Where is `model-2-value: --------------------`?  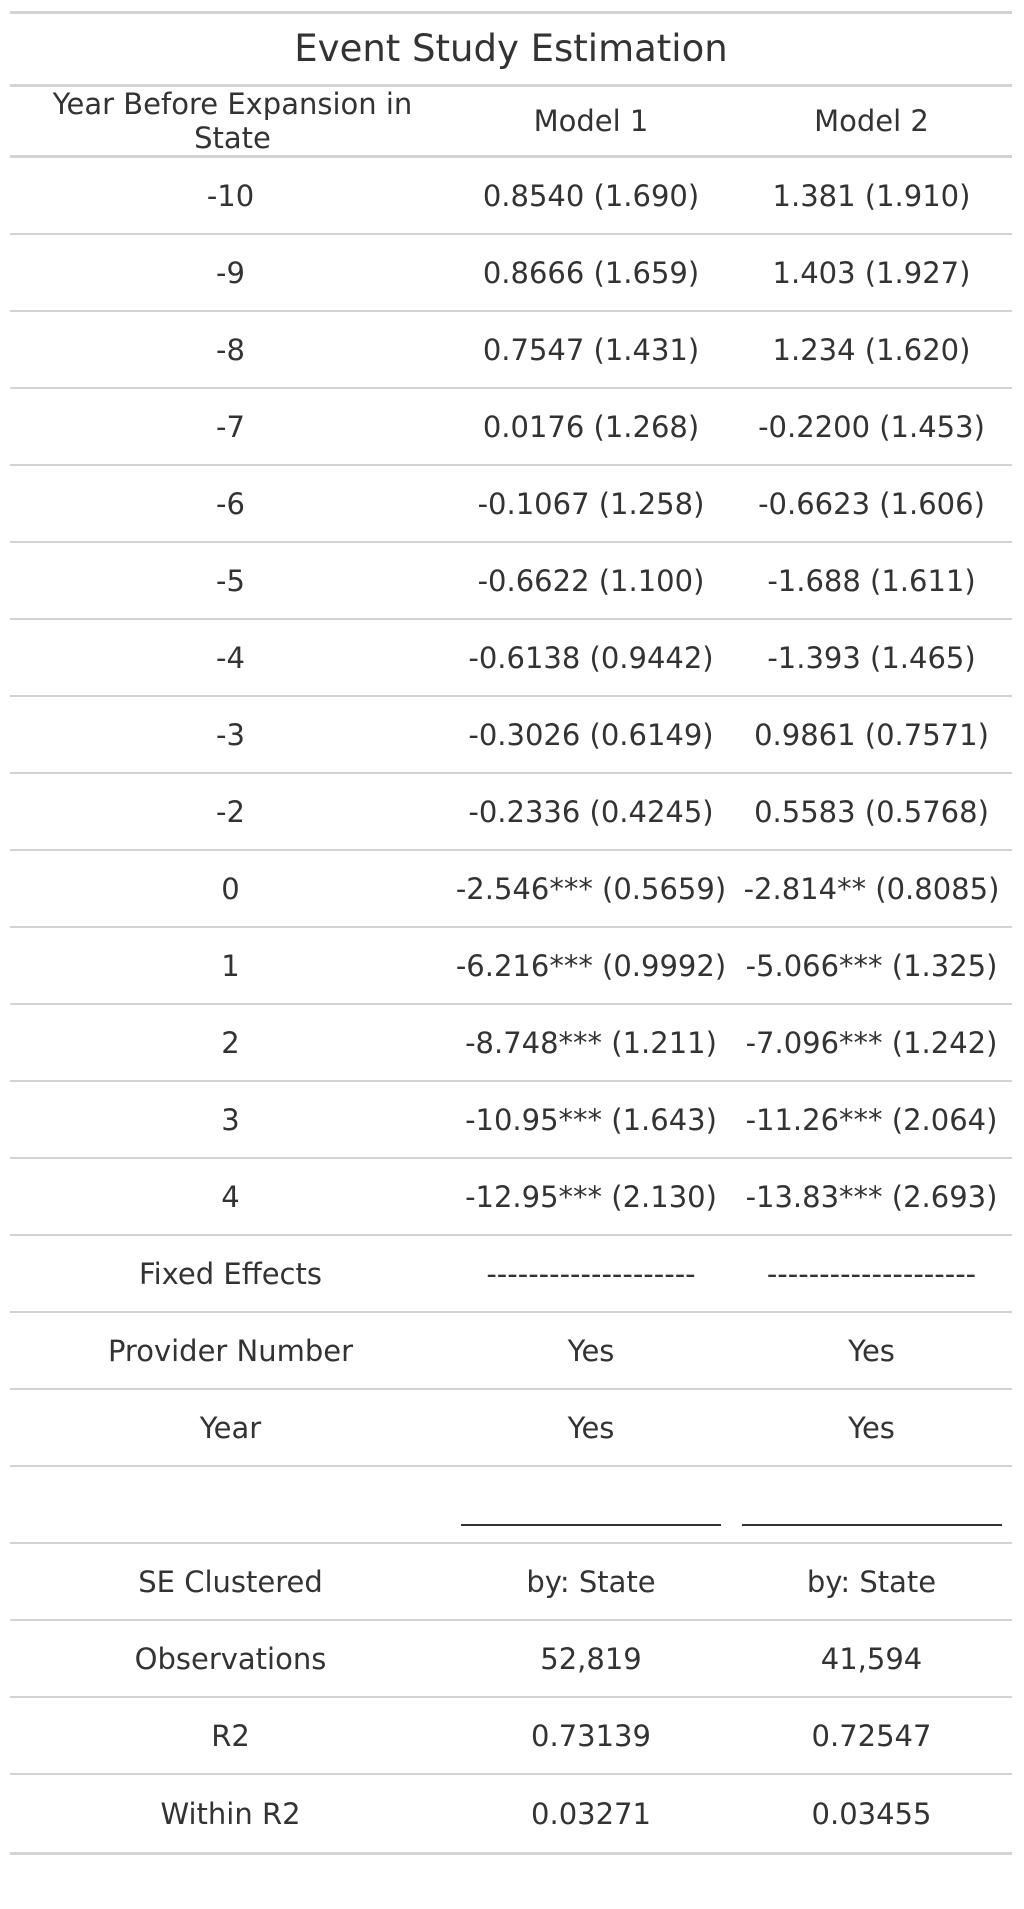 model-2-value: -------------------- is located at coordinates (871, 1273).